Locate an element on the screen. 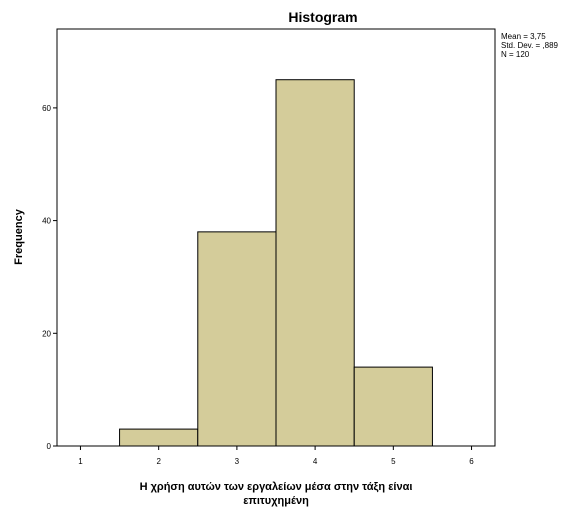  x-axis-title-line-2: επιτυχημένη is located at coordinates (276, 501).